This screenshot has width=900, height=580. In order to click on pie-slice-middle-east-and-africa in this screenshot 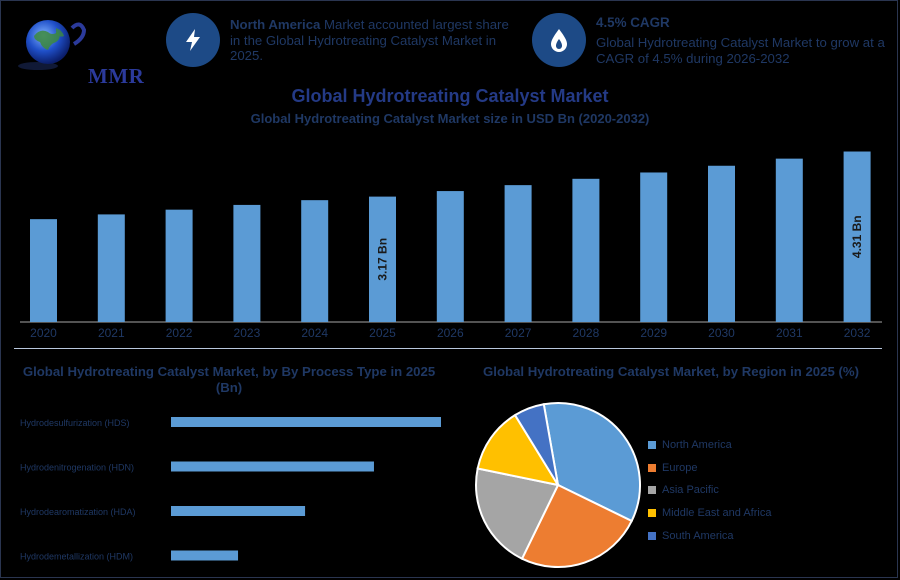, I will do `click(518, 450)`.